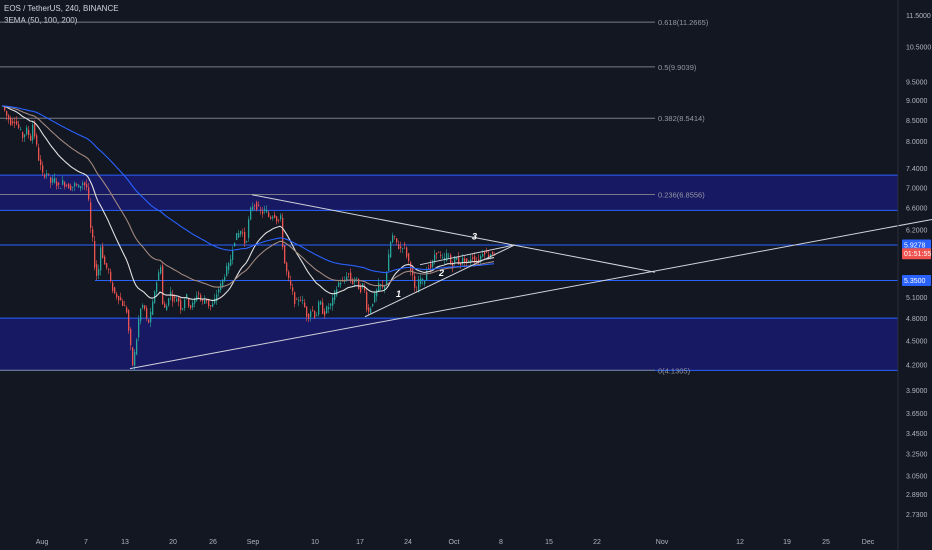 This screenshot has width=932, height=550. I want to click on fib-level-label: 0(4.1305), so click(674, 370).